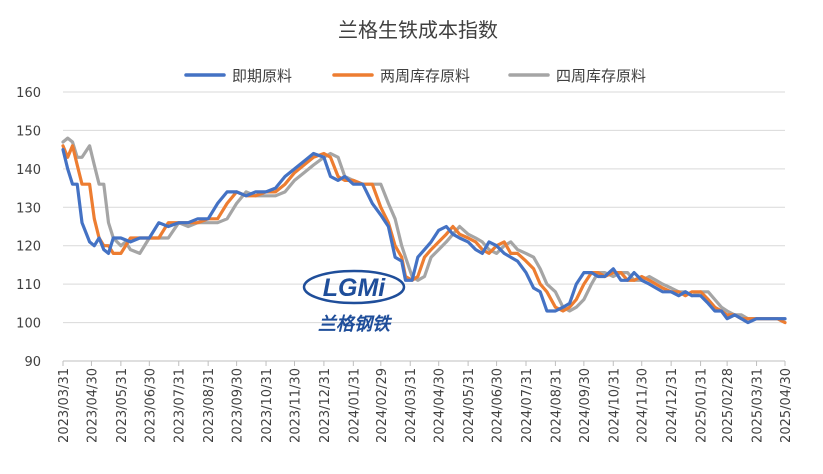 Image resolution: width=823 pixels, height=474 pixels. What do you see at coordinates (672, 405) in the screenshot?
I see `x-tick-label: 2024/12/31` at bounding box center [672, 405].